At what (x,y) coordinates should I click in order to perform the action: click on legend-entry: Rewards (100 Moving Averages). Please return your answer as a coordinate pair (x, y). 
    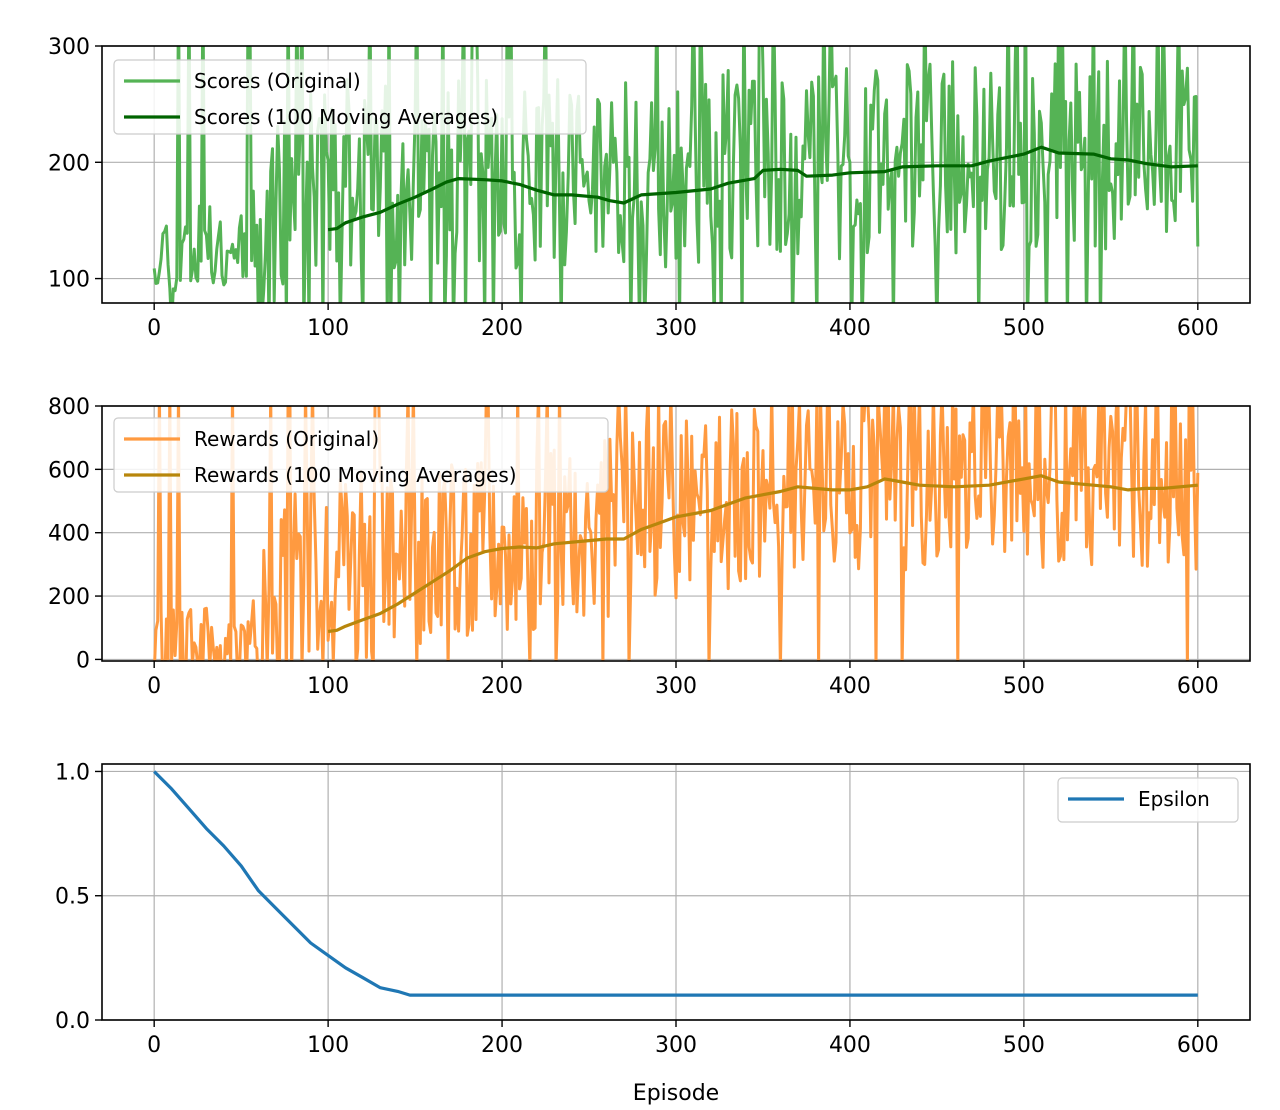
    Looking at the image, I should click on (355, 475).